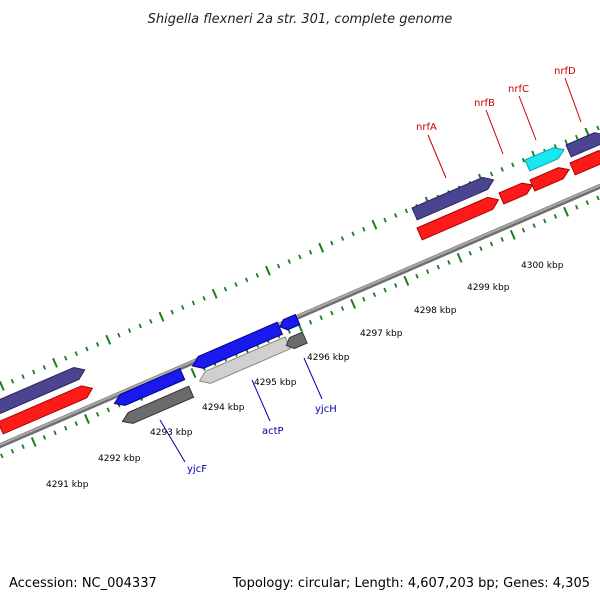 Image resolution: width=600 pixels, height=600 pixels. Describe the element at coordinates (223, 408) in the screenshot. I see `tick-label-4294: 4294 kbp` at that location.